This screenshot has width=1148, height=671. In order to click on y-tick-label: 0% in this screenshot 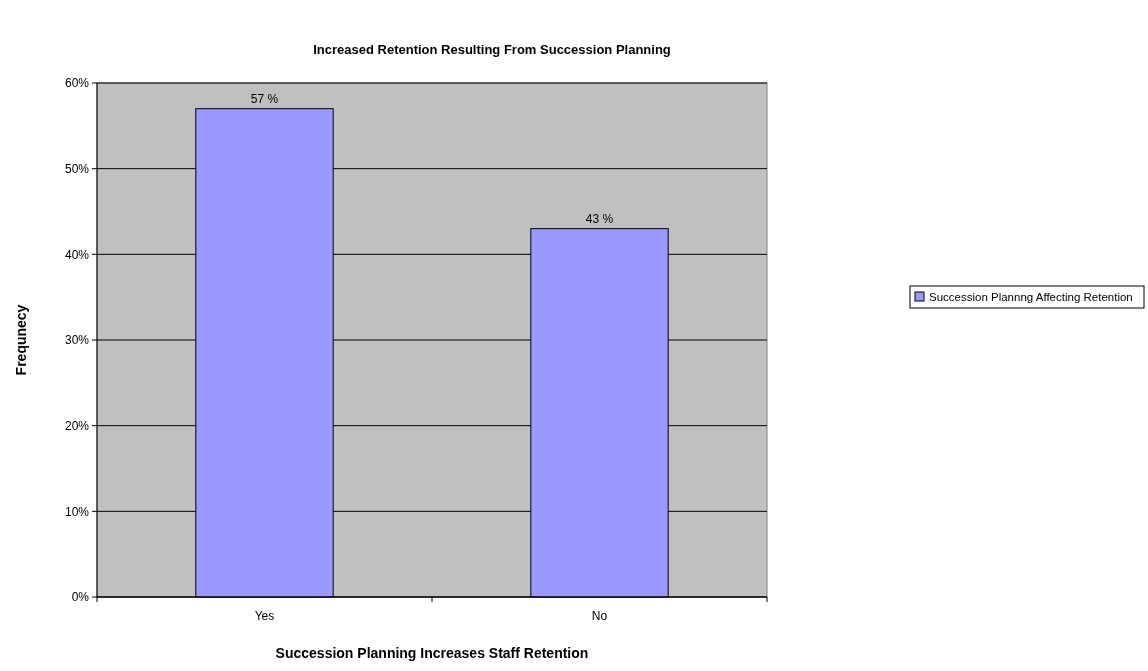, I will do `click(80, 597)`.